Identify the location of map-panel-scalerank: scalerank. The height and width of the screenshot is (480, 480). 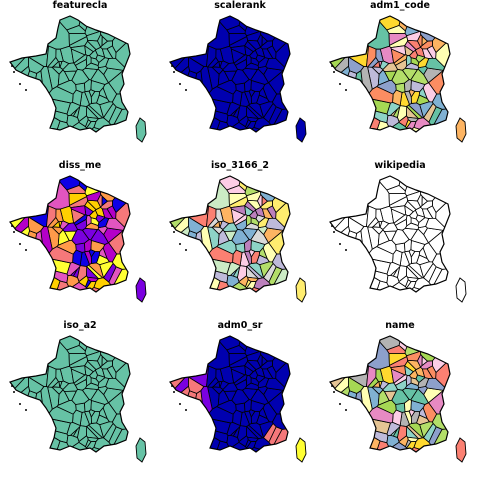
(240, 80).